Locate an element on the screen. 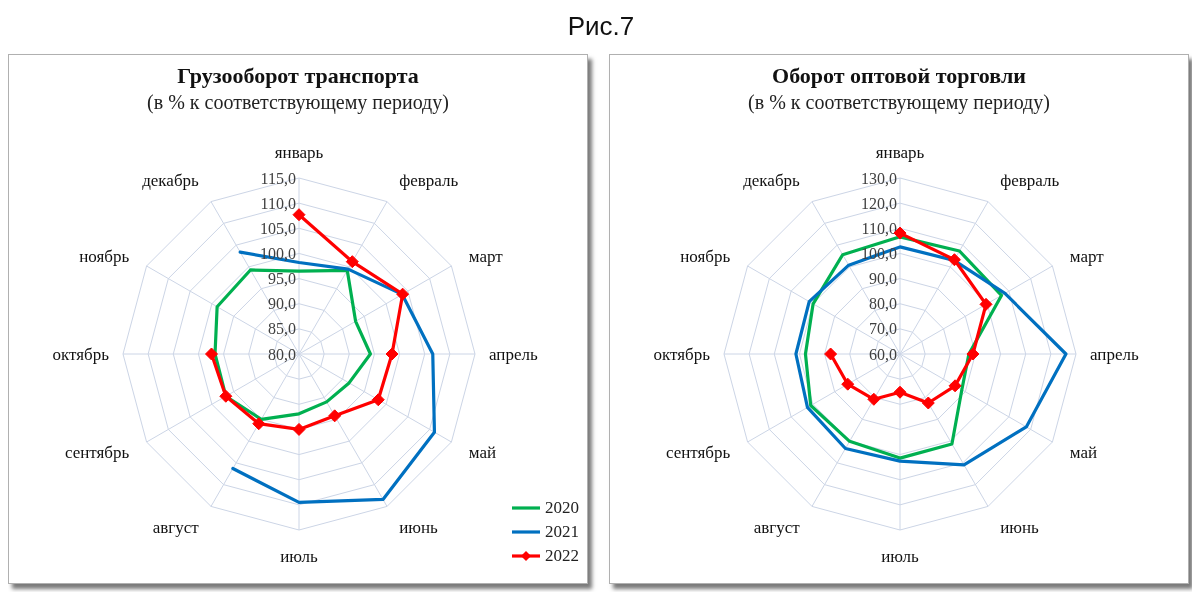  y-tick-label: 70,0 is located at coordinates (883, 329).